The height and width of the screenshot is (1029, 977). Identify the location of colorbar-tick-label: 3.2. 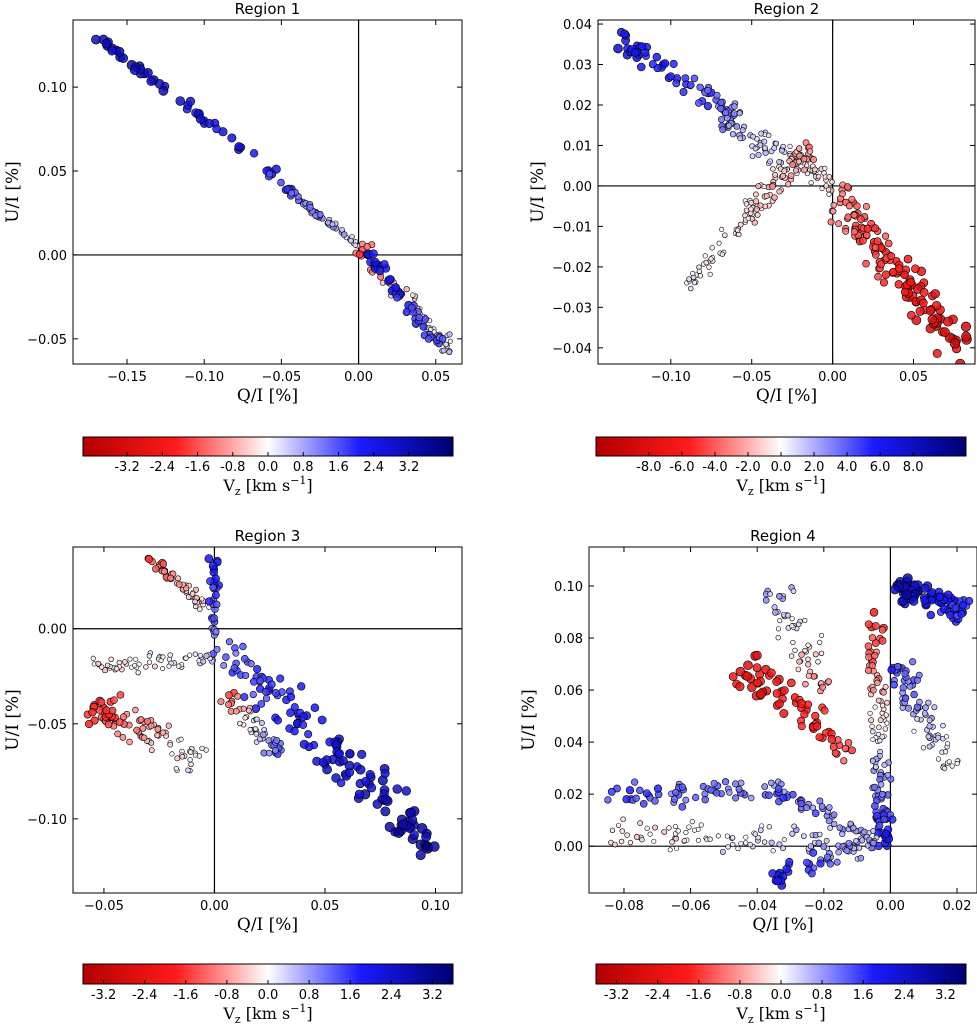
(945, 995).